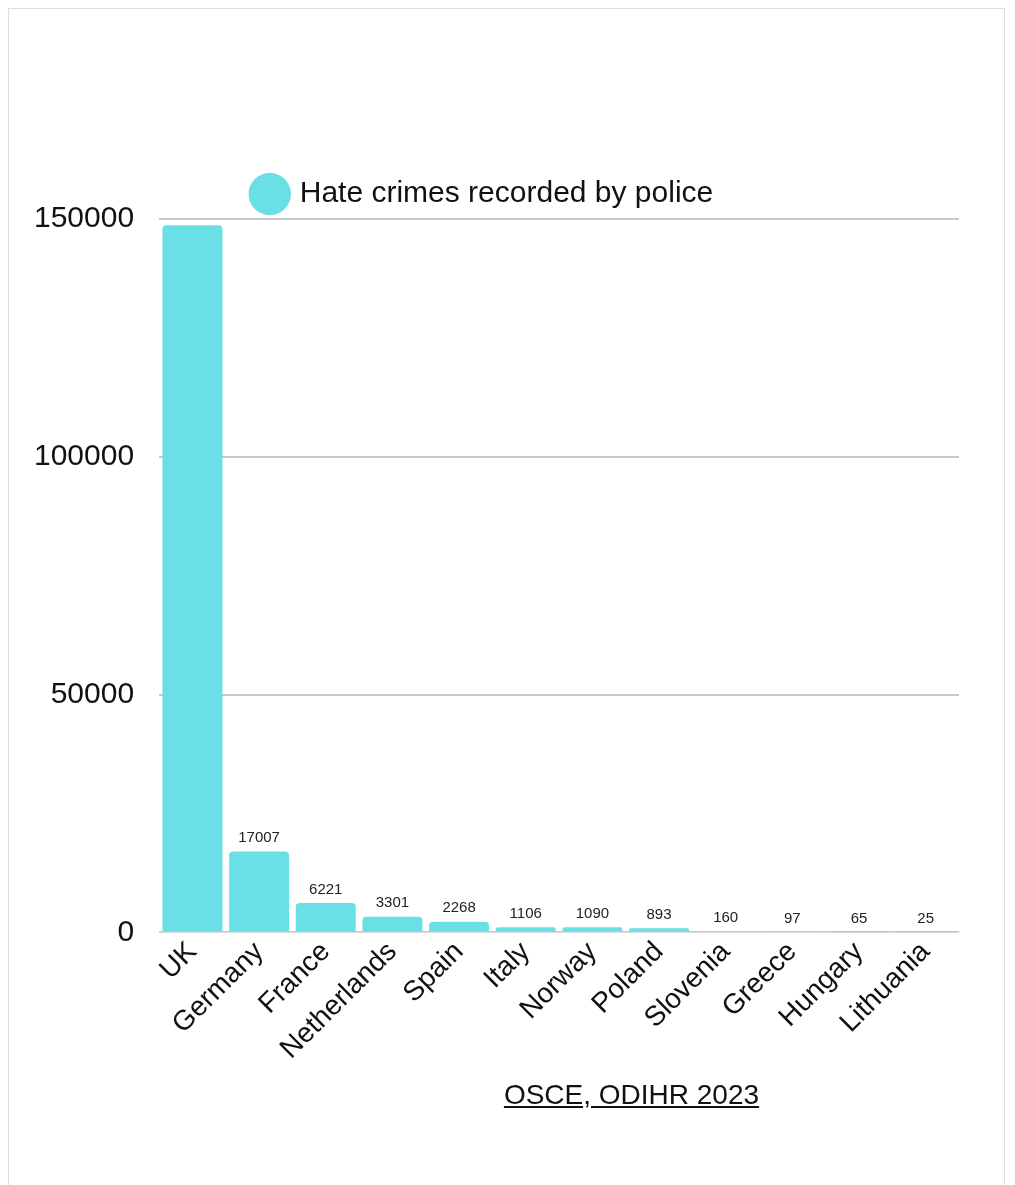 This screenshot has width=1015, height=1185. What do you see at coordinates (592, 912) in the screenshot?
I see `data-label: 1090` at bounding box center [592, 912].